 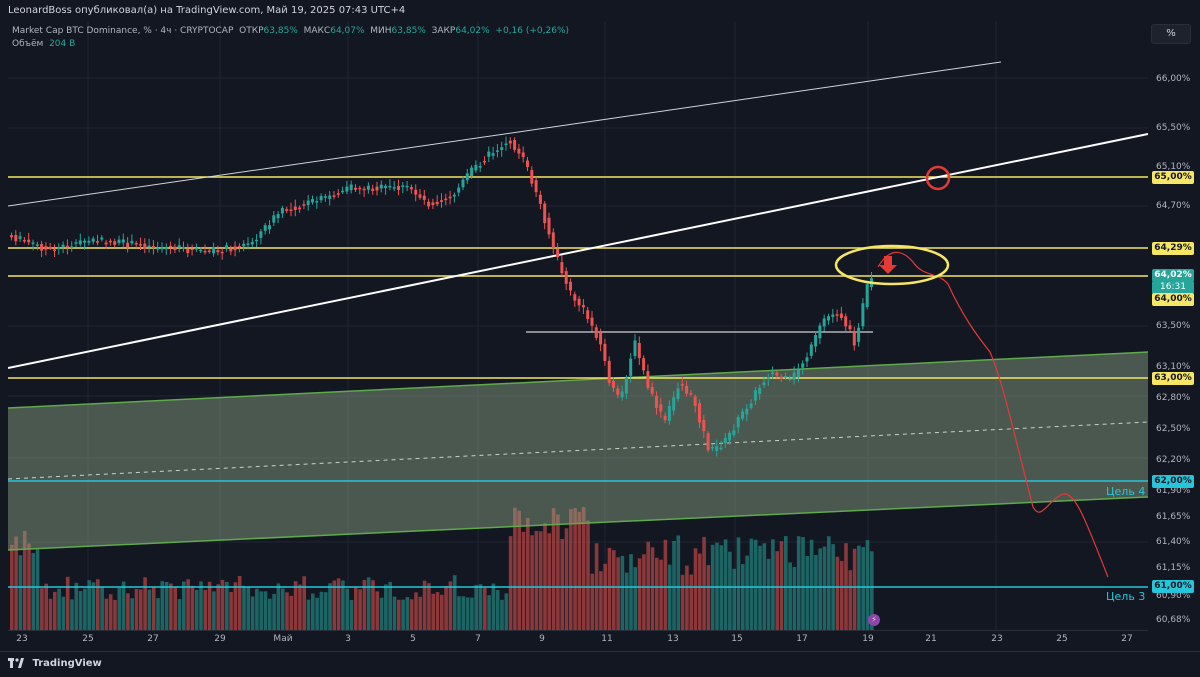 What do you see at coordinates (600, 664) in the screenshot?
I see `footer: TradingView` at bounding box center [600, 664].